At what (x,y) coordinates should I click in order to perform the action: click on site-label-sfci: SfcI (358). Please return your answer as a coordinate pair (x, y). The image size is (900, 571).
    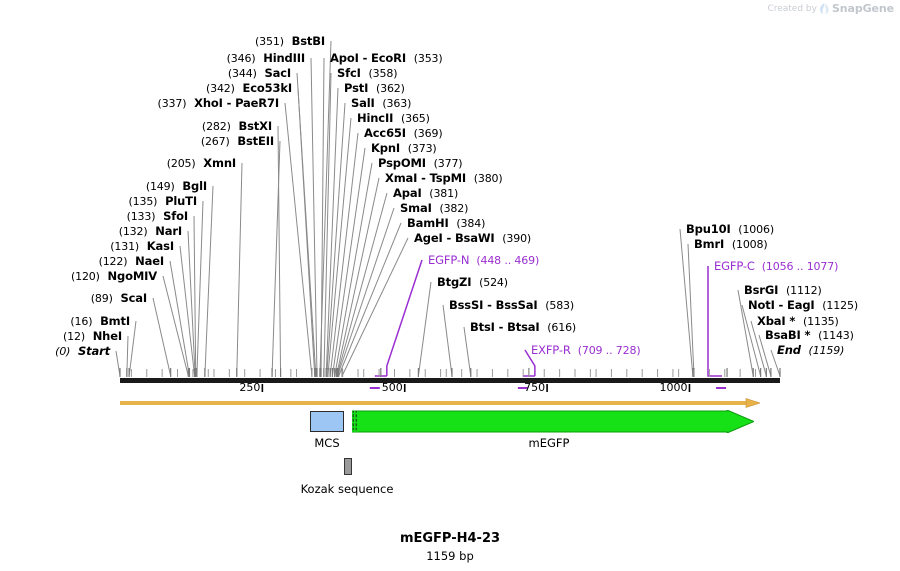
    Looking at the image, I should click on (367, 73).